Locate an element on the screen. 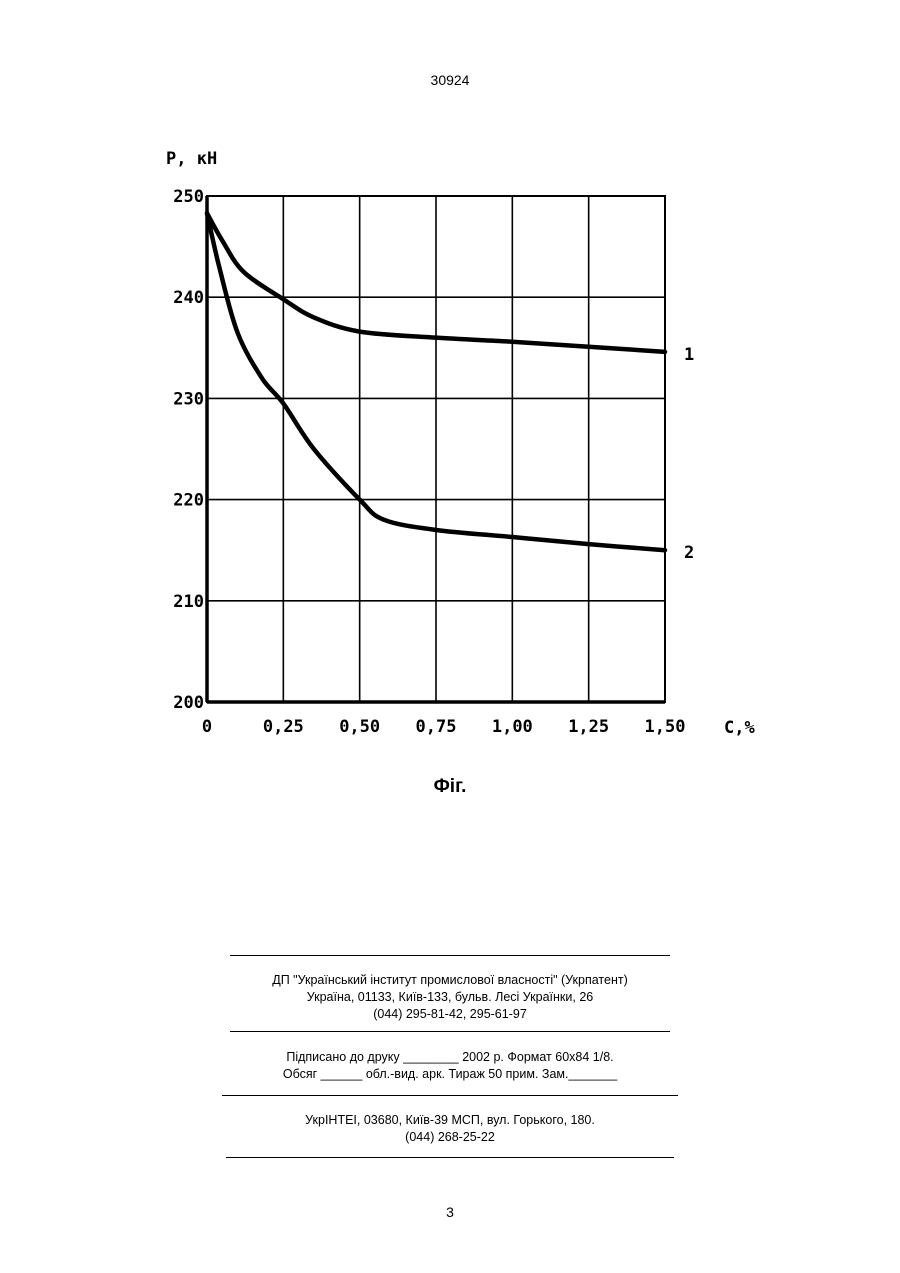 The image size is (900, 1273). y-tick-label: 220 is located at coordinates (188, 501).